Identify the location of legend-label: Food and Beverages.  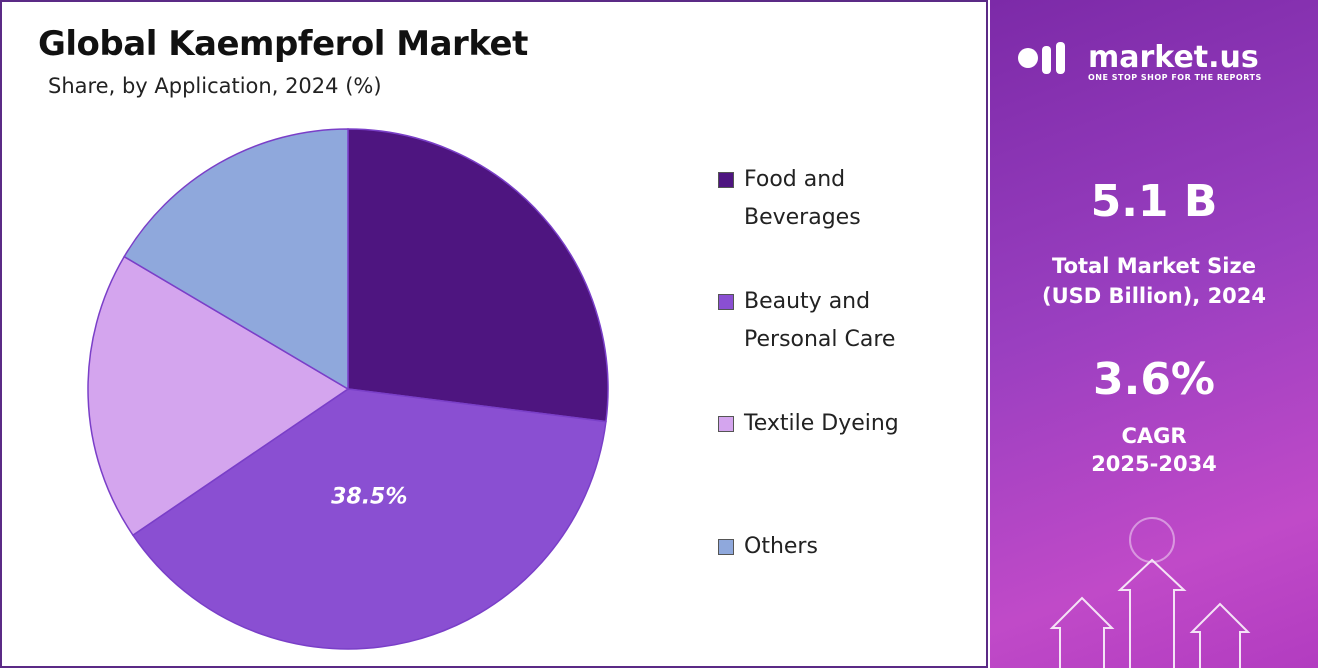
(802, 198).